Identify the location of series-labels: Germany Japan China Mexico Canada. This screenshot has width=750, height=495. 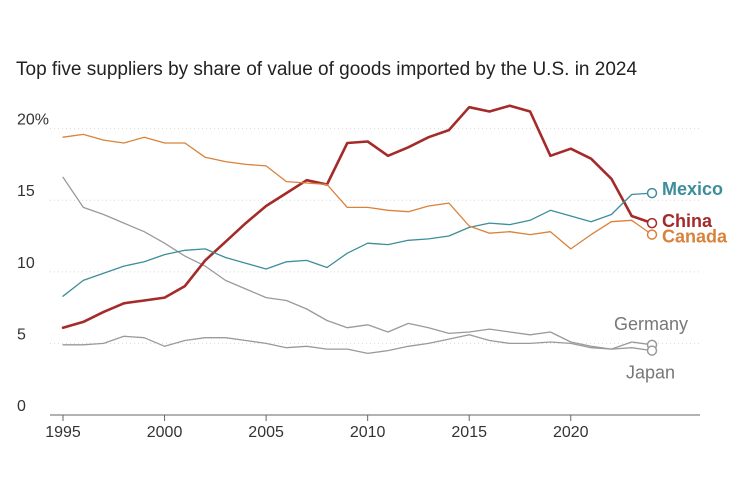
(671, 281).